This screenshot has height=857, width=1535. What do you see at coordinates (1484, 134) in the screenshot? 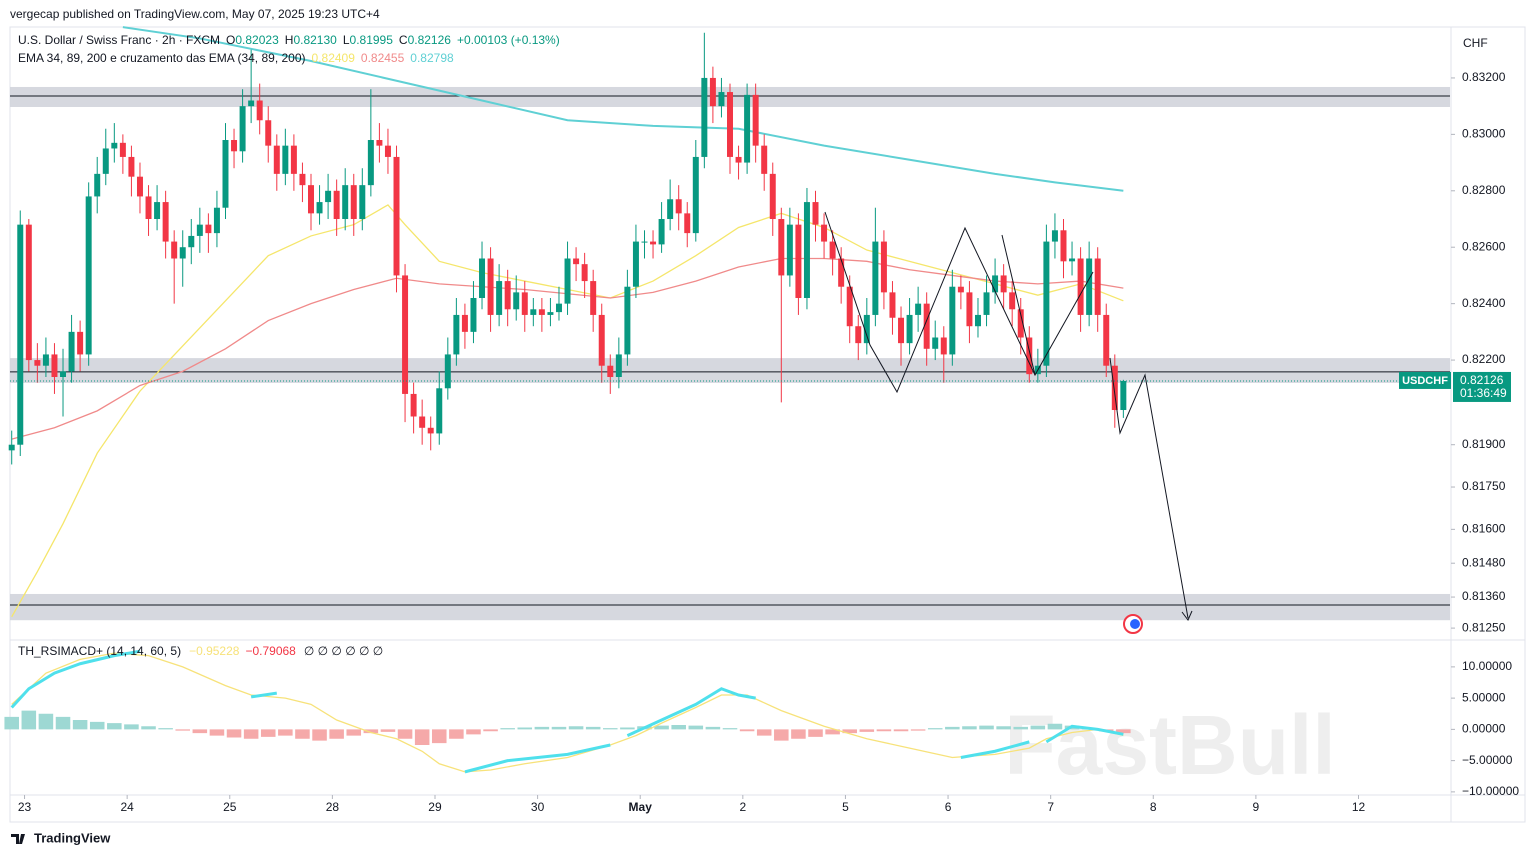
I see `price-tick-label: 0.83000` at bounding box center [1484, 134].